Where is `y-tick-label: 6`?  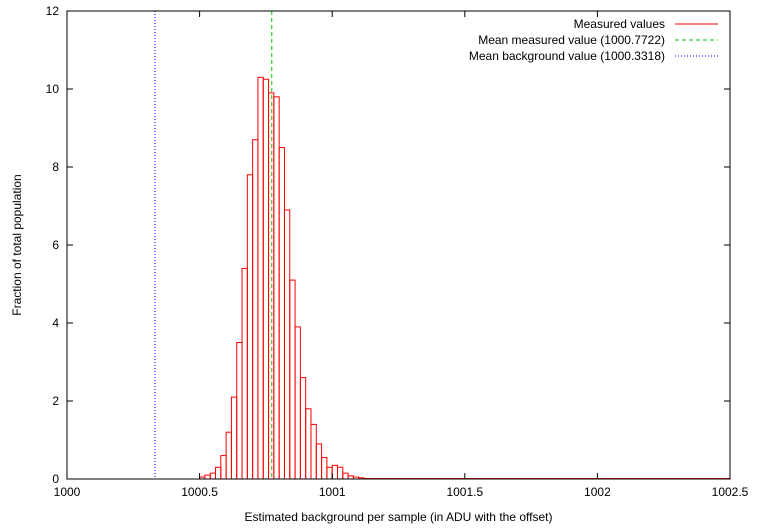 y-tick-label: 6 is located at coordinates (55, 245).